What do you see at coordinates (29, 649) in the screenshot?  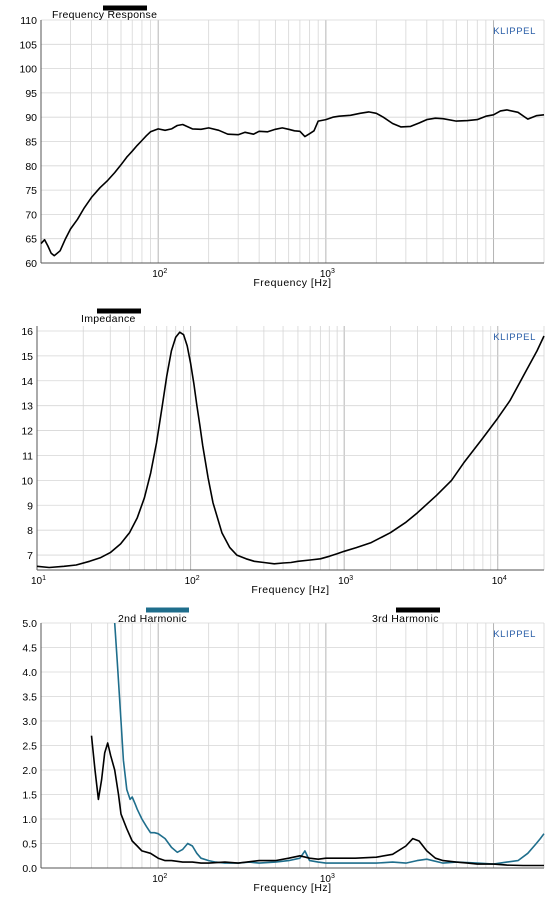 I see `chart-3-ytick-label: 4.5` at bounding box center [29, 649].